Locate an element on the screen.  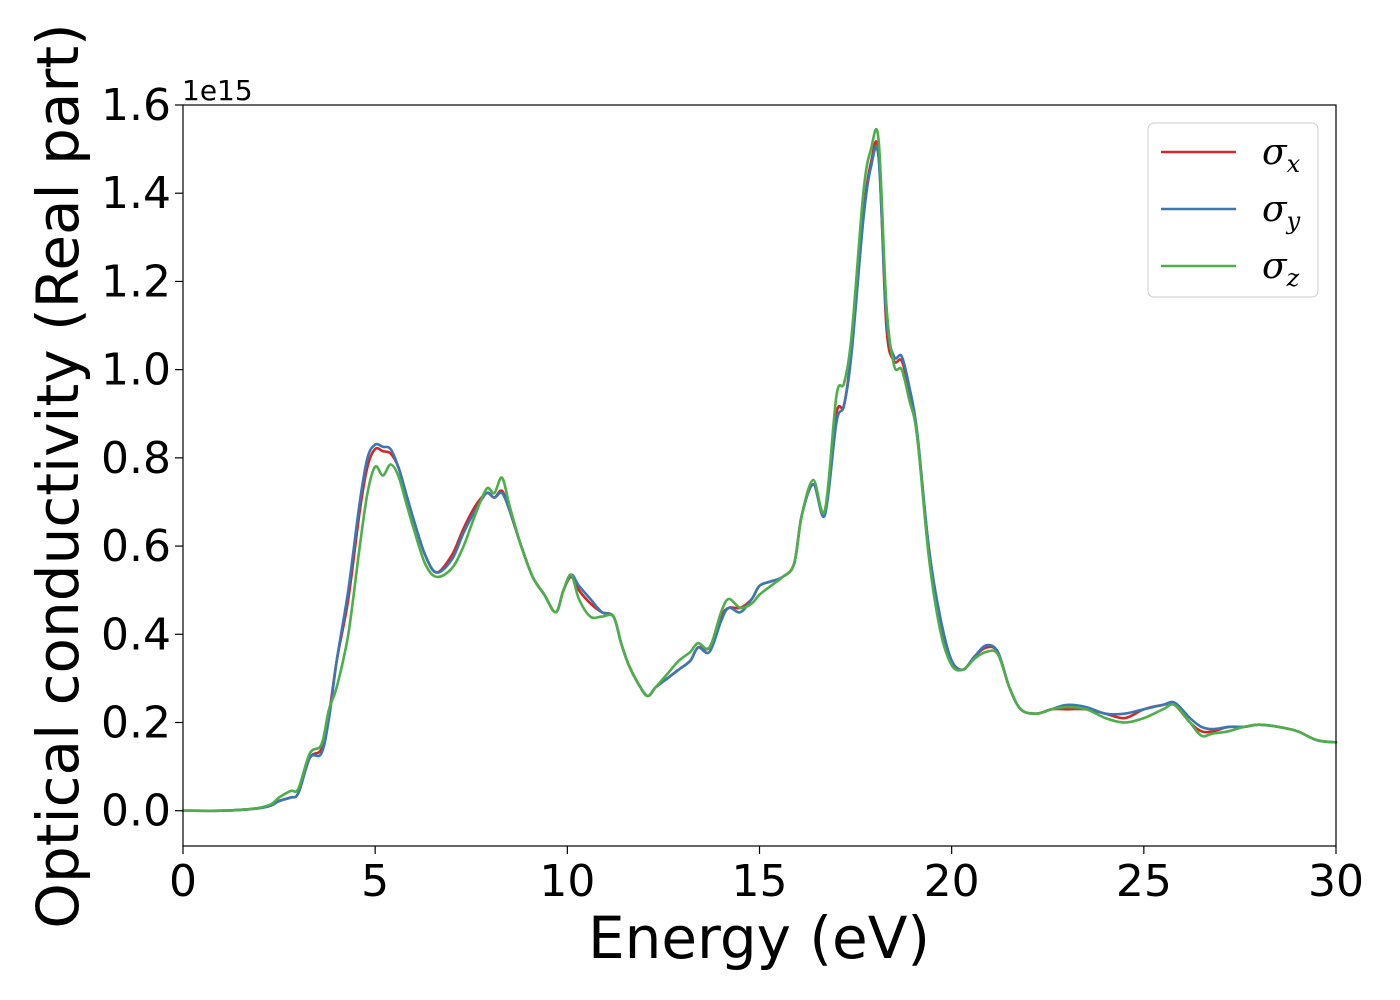
x-axis: 0 5 10 15 20 25 30 is located at coordinates (766, 876).